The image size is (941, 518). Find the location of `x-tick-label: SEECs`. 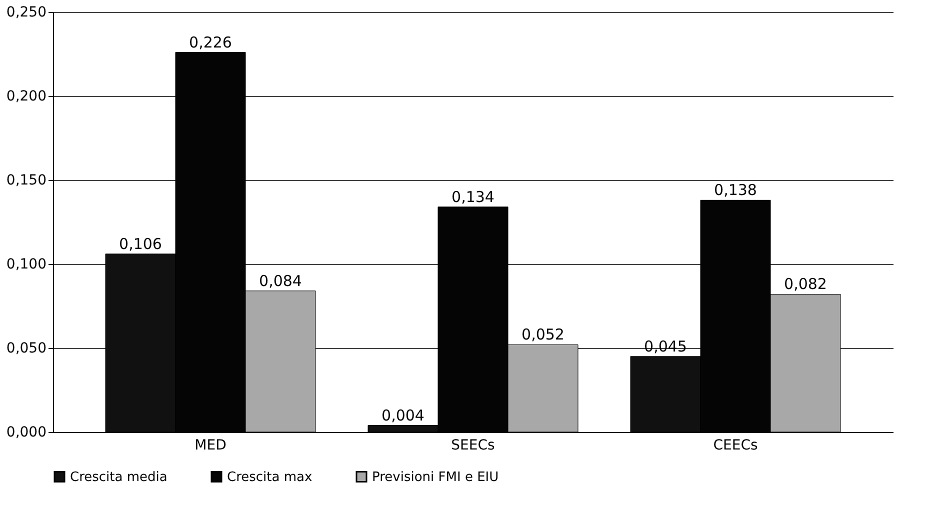

x-tick-label: SEECs is located at coordinates (473, 446).